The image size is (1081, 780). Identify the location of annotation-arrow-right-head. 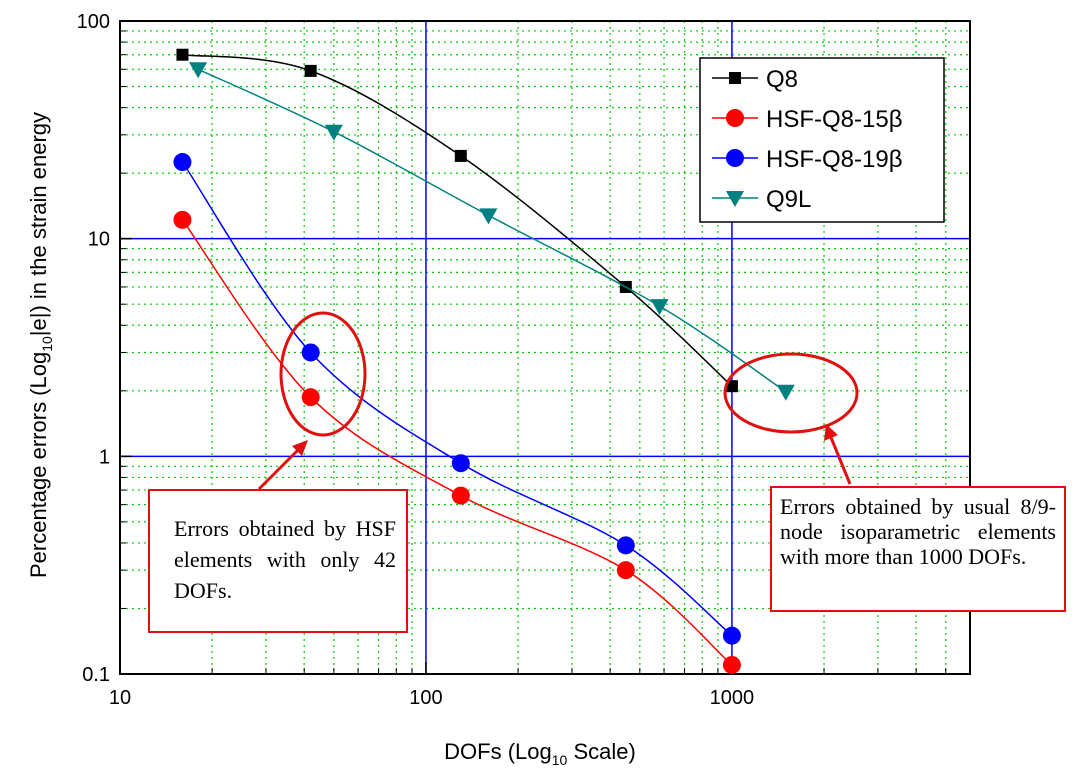
(831, 432).